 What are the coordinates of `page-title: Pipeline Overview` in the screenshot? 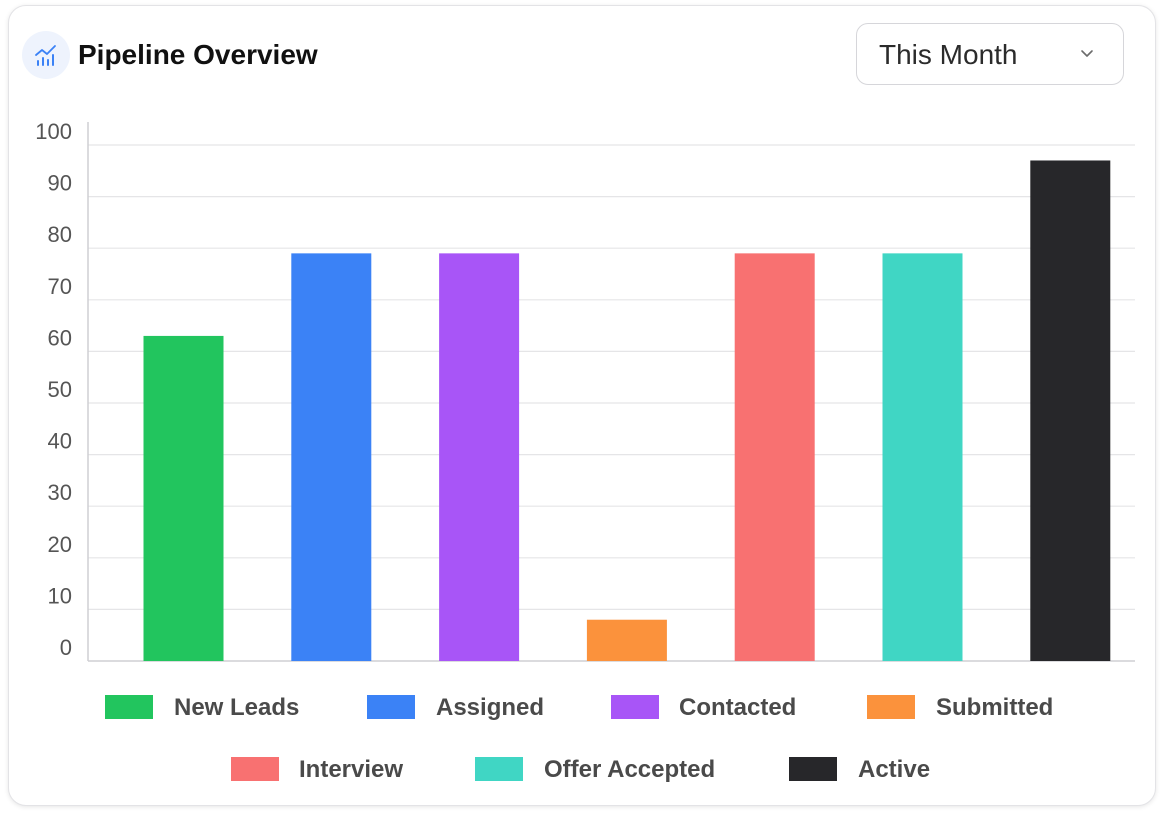 It's located at (198, 54).